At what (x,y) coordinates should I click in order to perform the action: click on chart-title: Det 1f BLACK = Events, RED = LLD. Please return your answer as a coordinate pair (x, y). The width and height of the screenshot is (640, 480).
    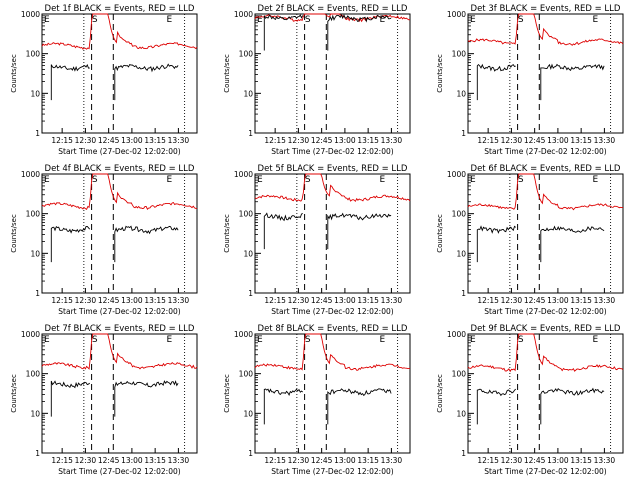
    Looking at the image, I should click on (120, 9).